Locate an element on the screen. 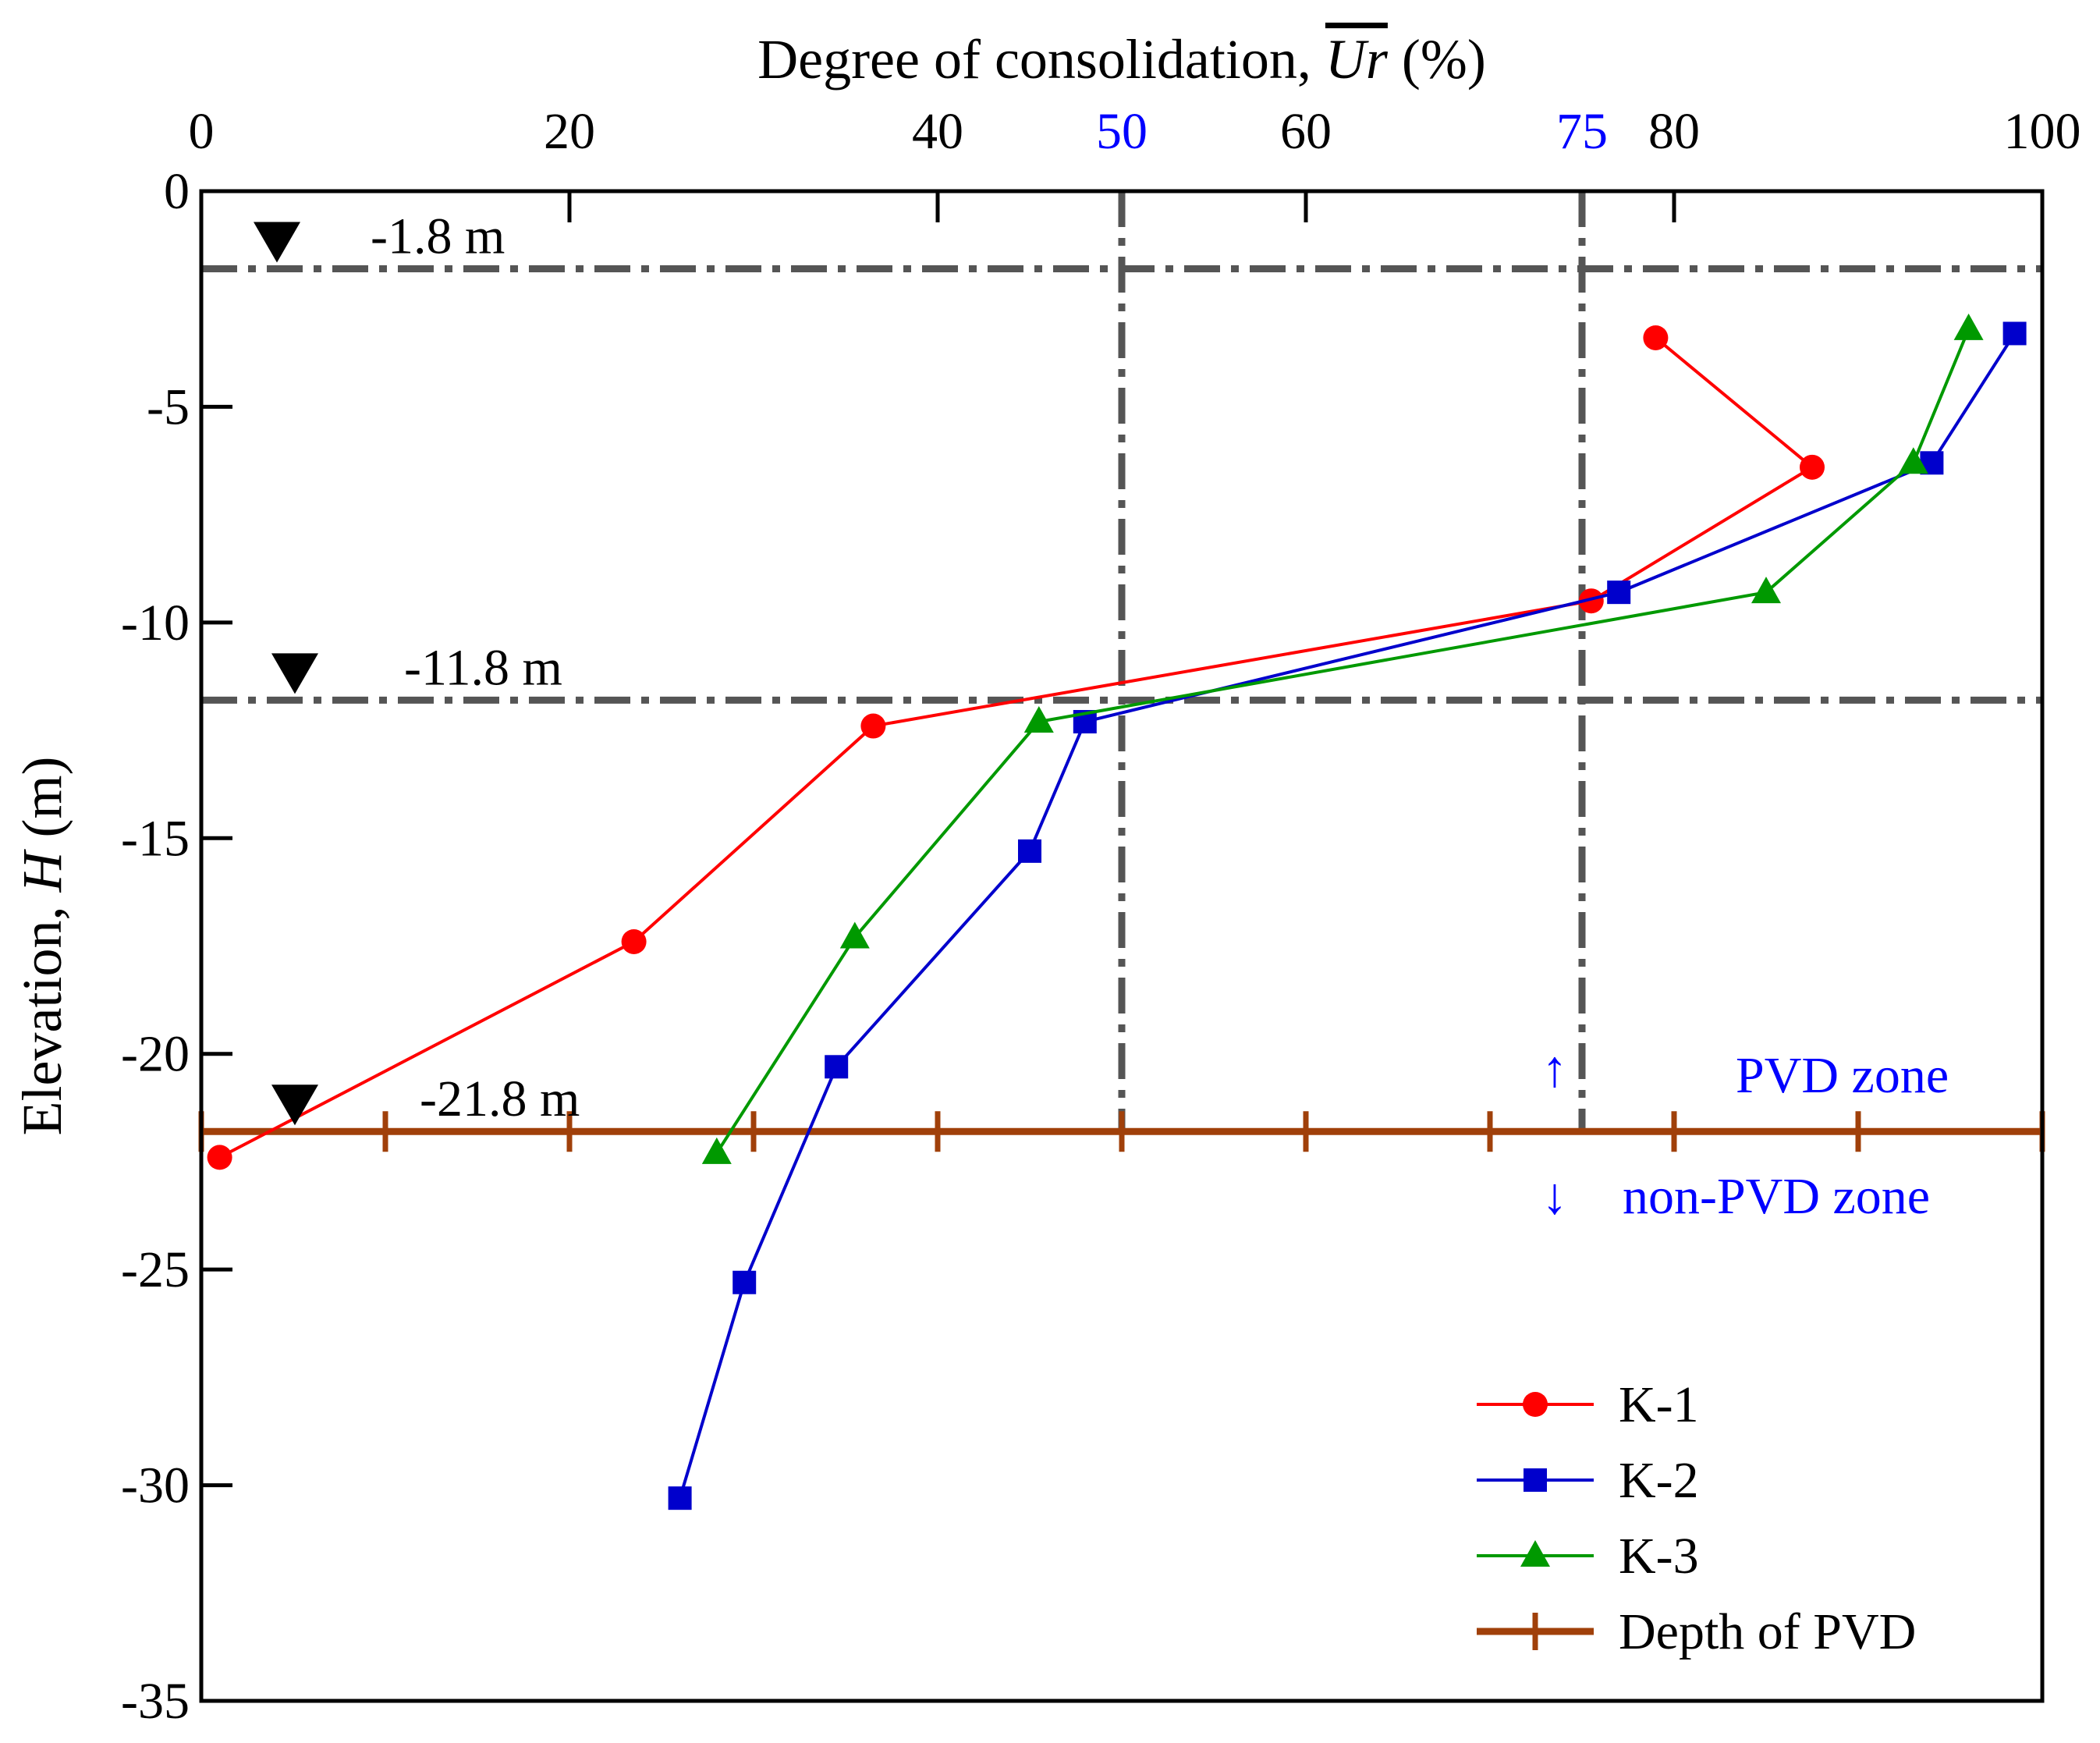  water-level-label: -11.8 m is located at coordinates (483, 667).